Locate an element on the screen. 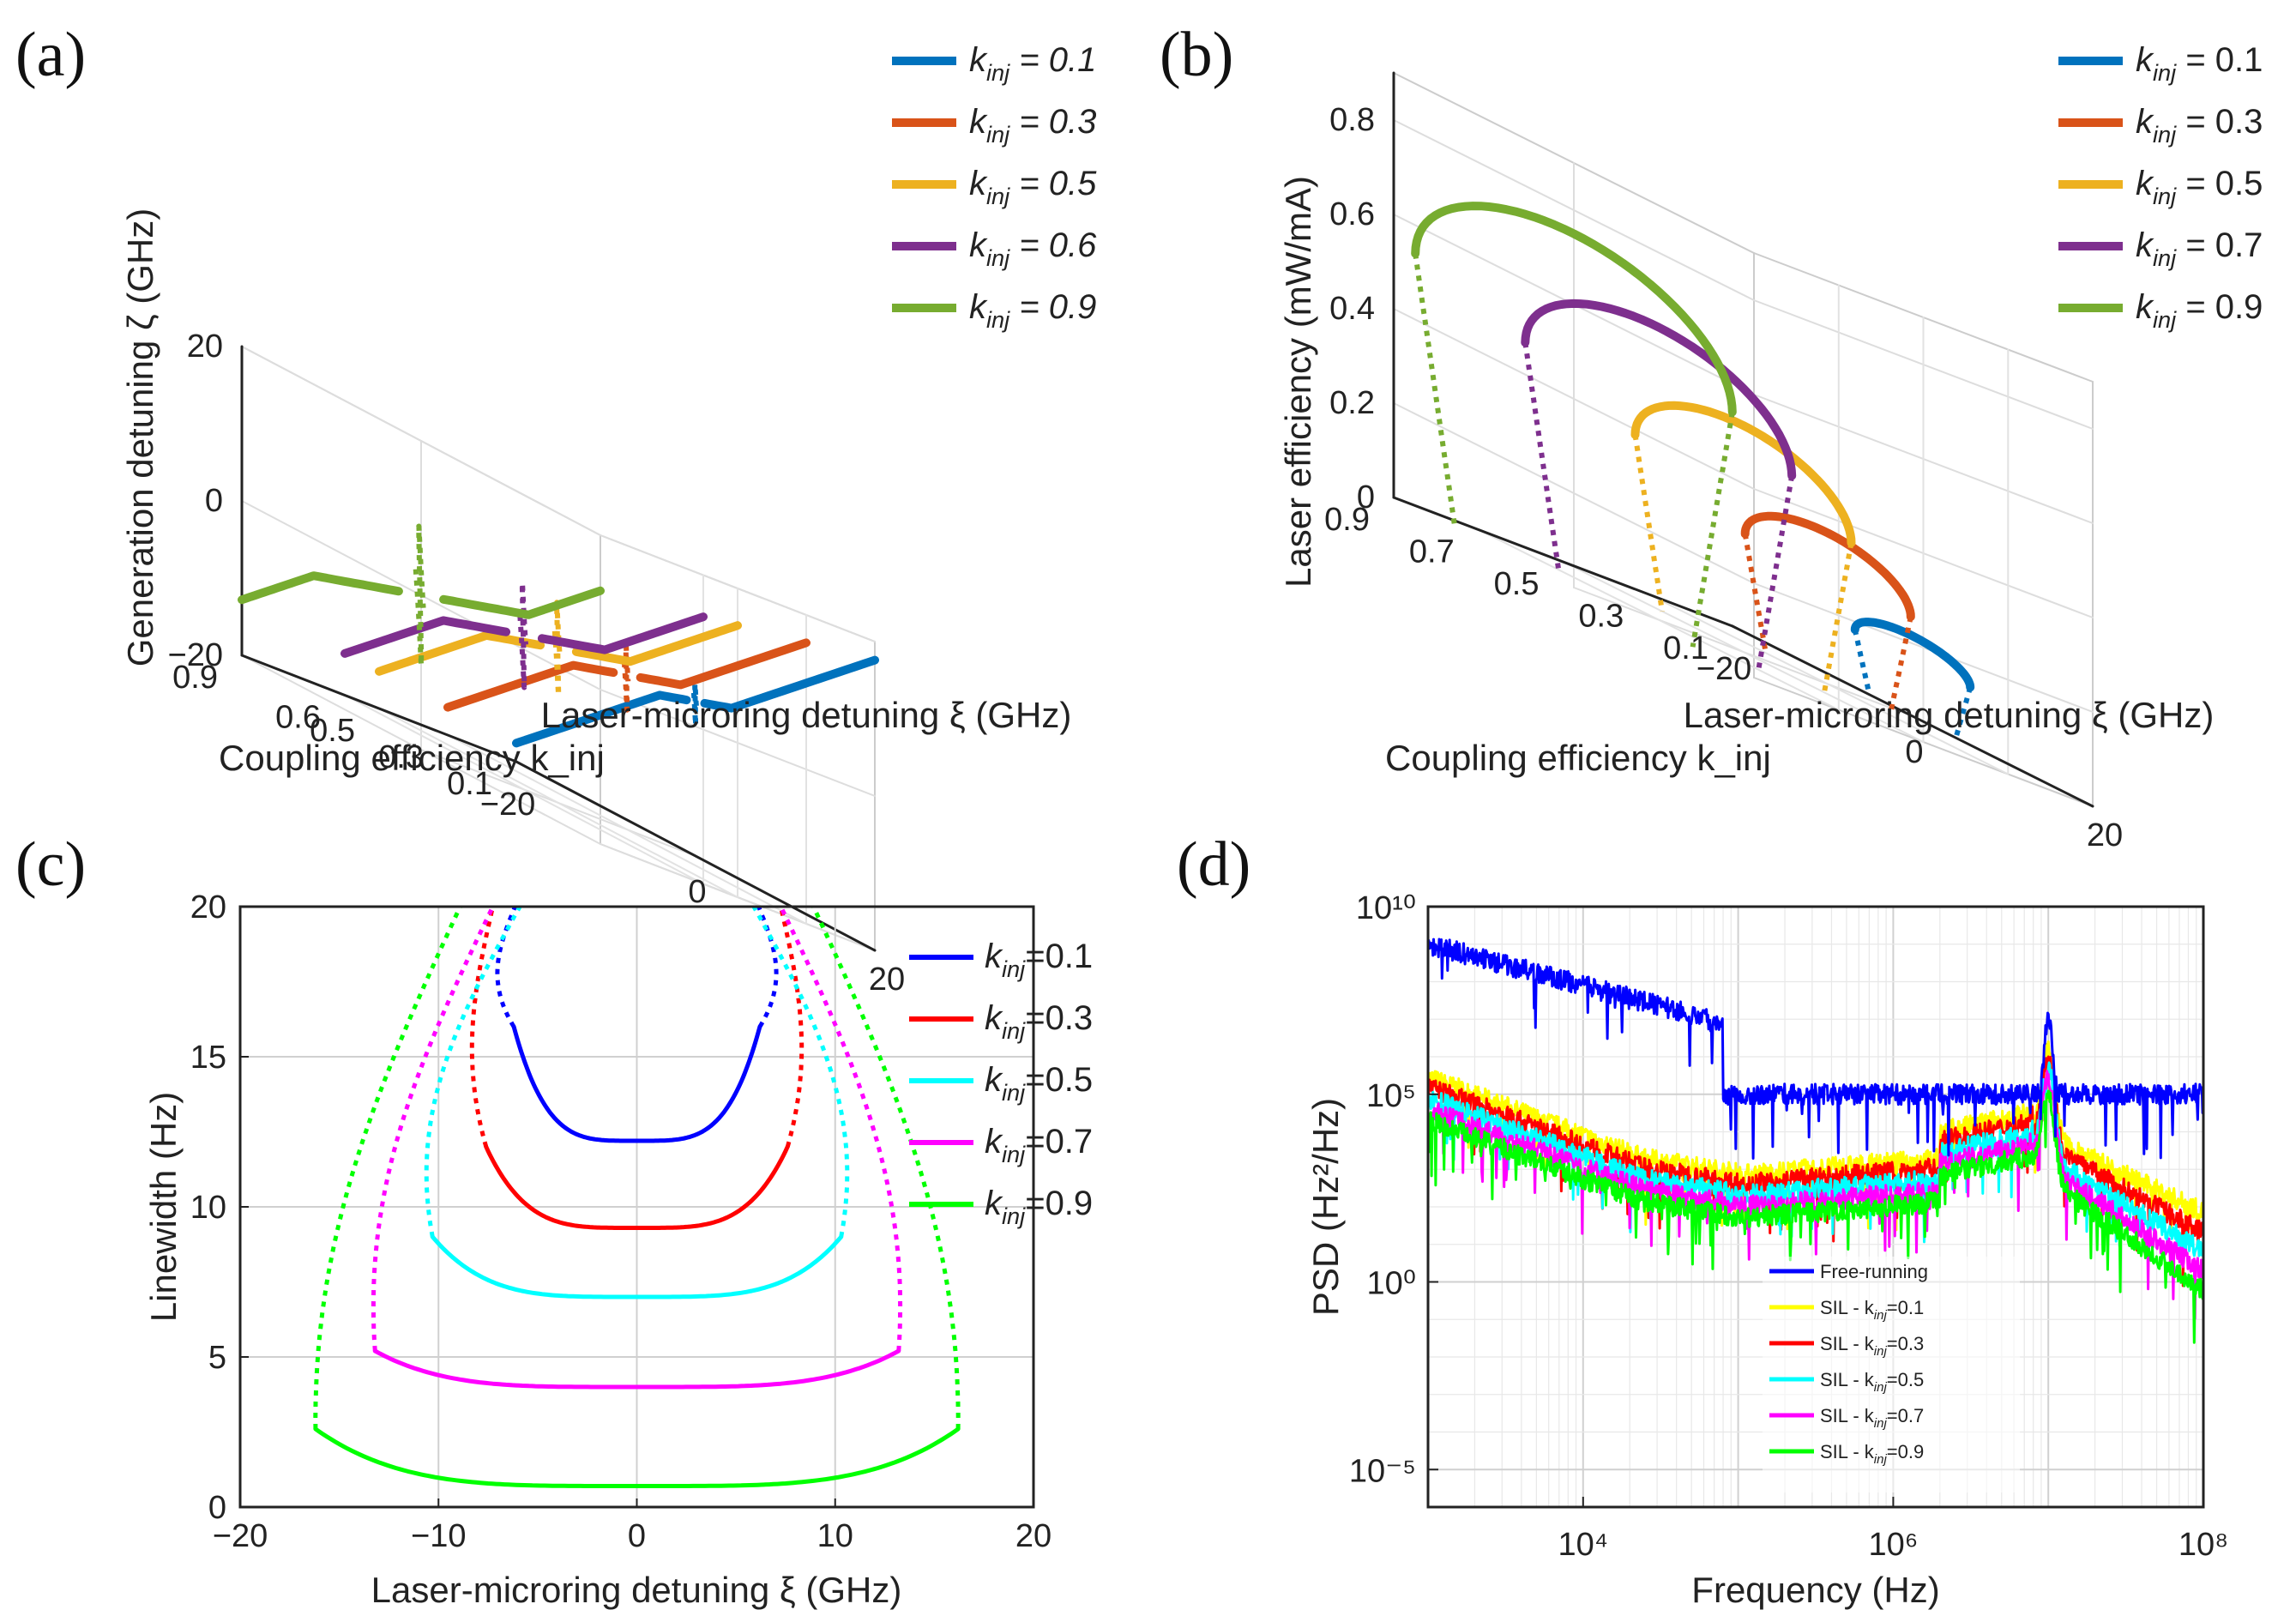  panel-b-z-tick: 0.2 is located at coordinates (1352, 403).